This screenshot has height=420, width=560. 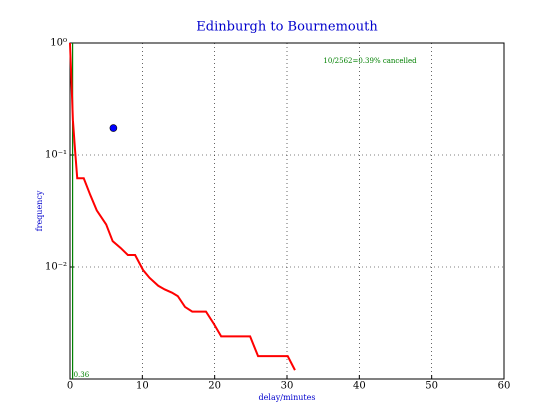 What do you see at coordinates (370, 61) in the screenshot?
I see `annotation: 10/2562=0.39% cancelled` at bounding box center [370, 61].